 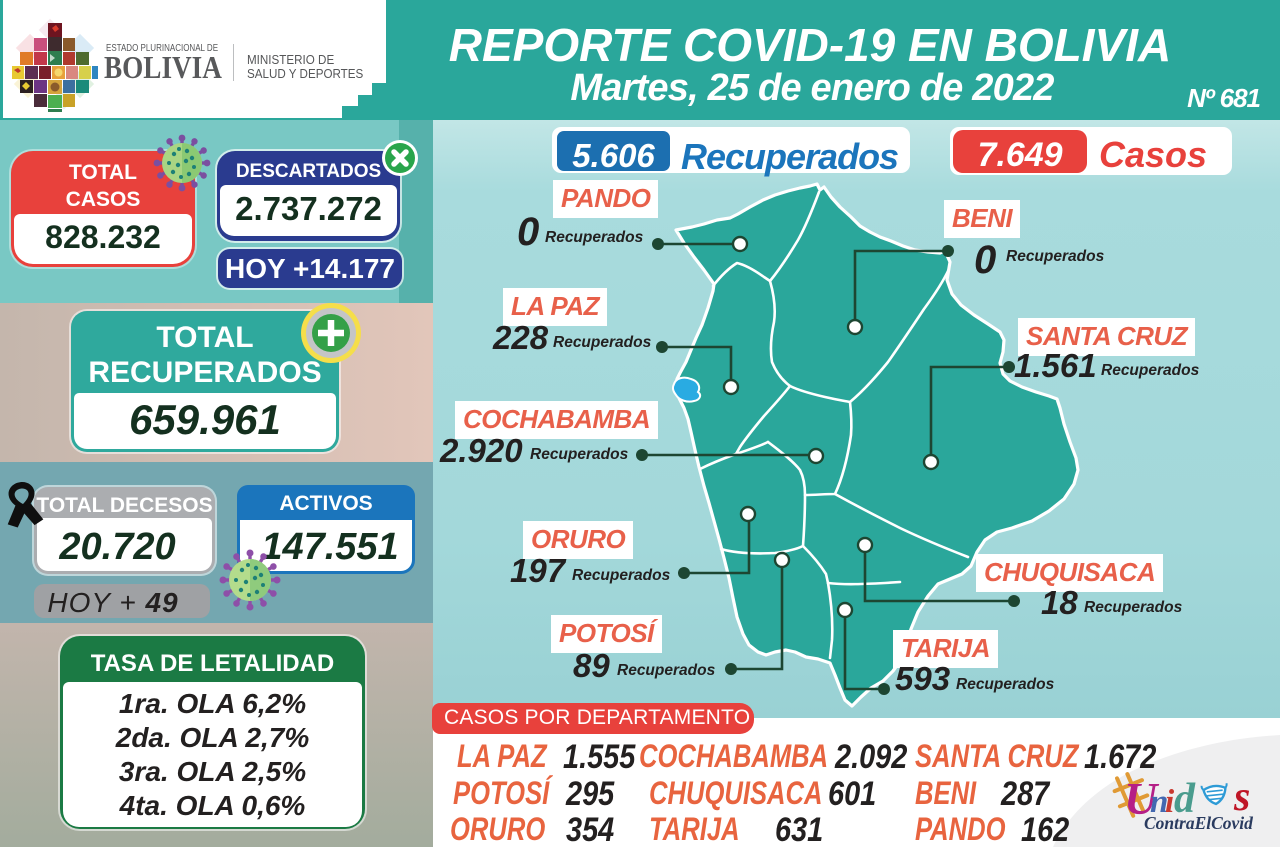 I want to click on svg-text: i, so click(x=1170, y=802).